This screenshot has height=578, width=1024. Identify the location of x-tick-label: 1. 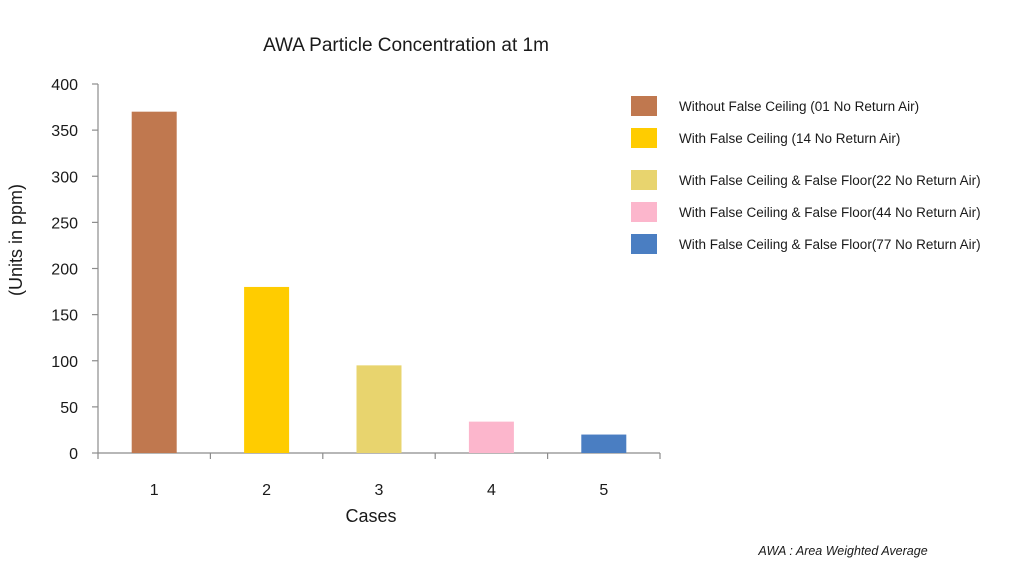
(154, 490).